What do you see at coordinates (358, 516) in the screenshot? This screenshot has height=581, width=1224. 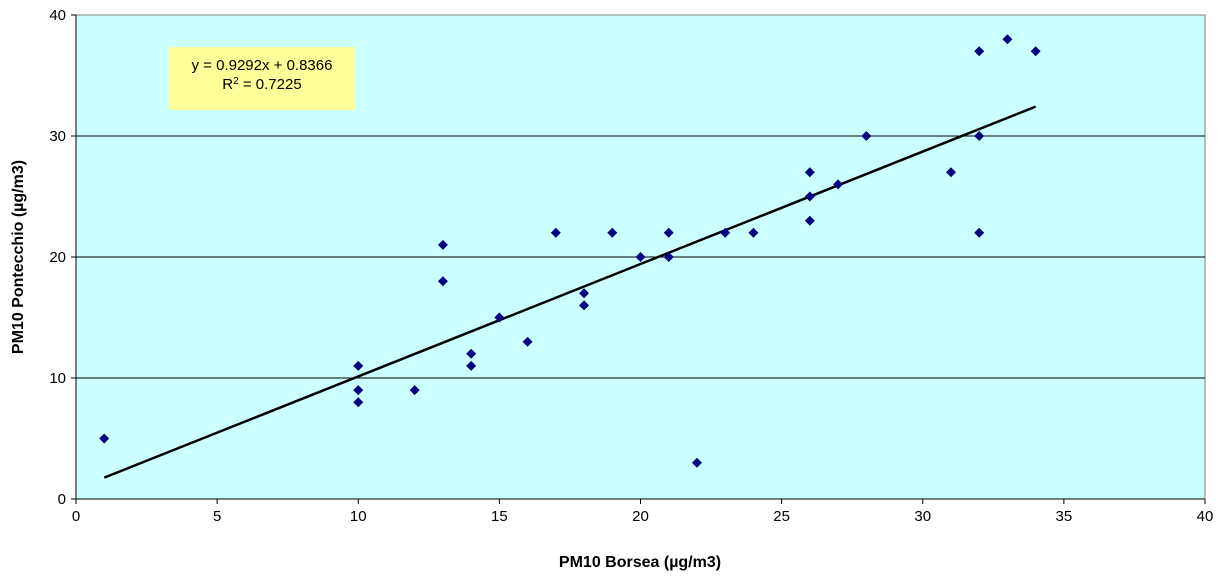 I see `x-tick-label-10: 10` at bounding box center [358, 516].